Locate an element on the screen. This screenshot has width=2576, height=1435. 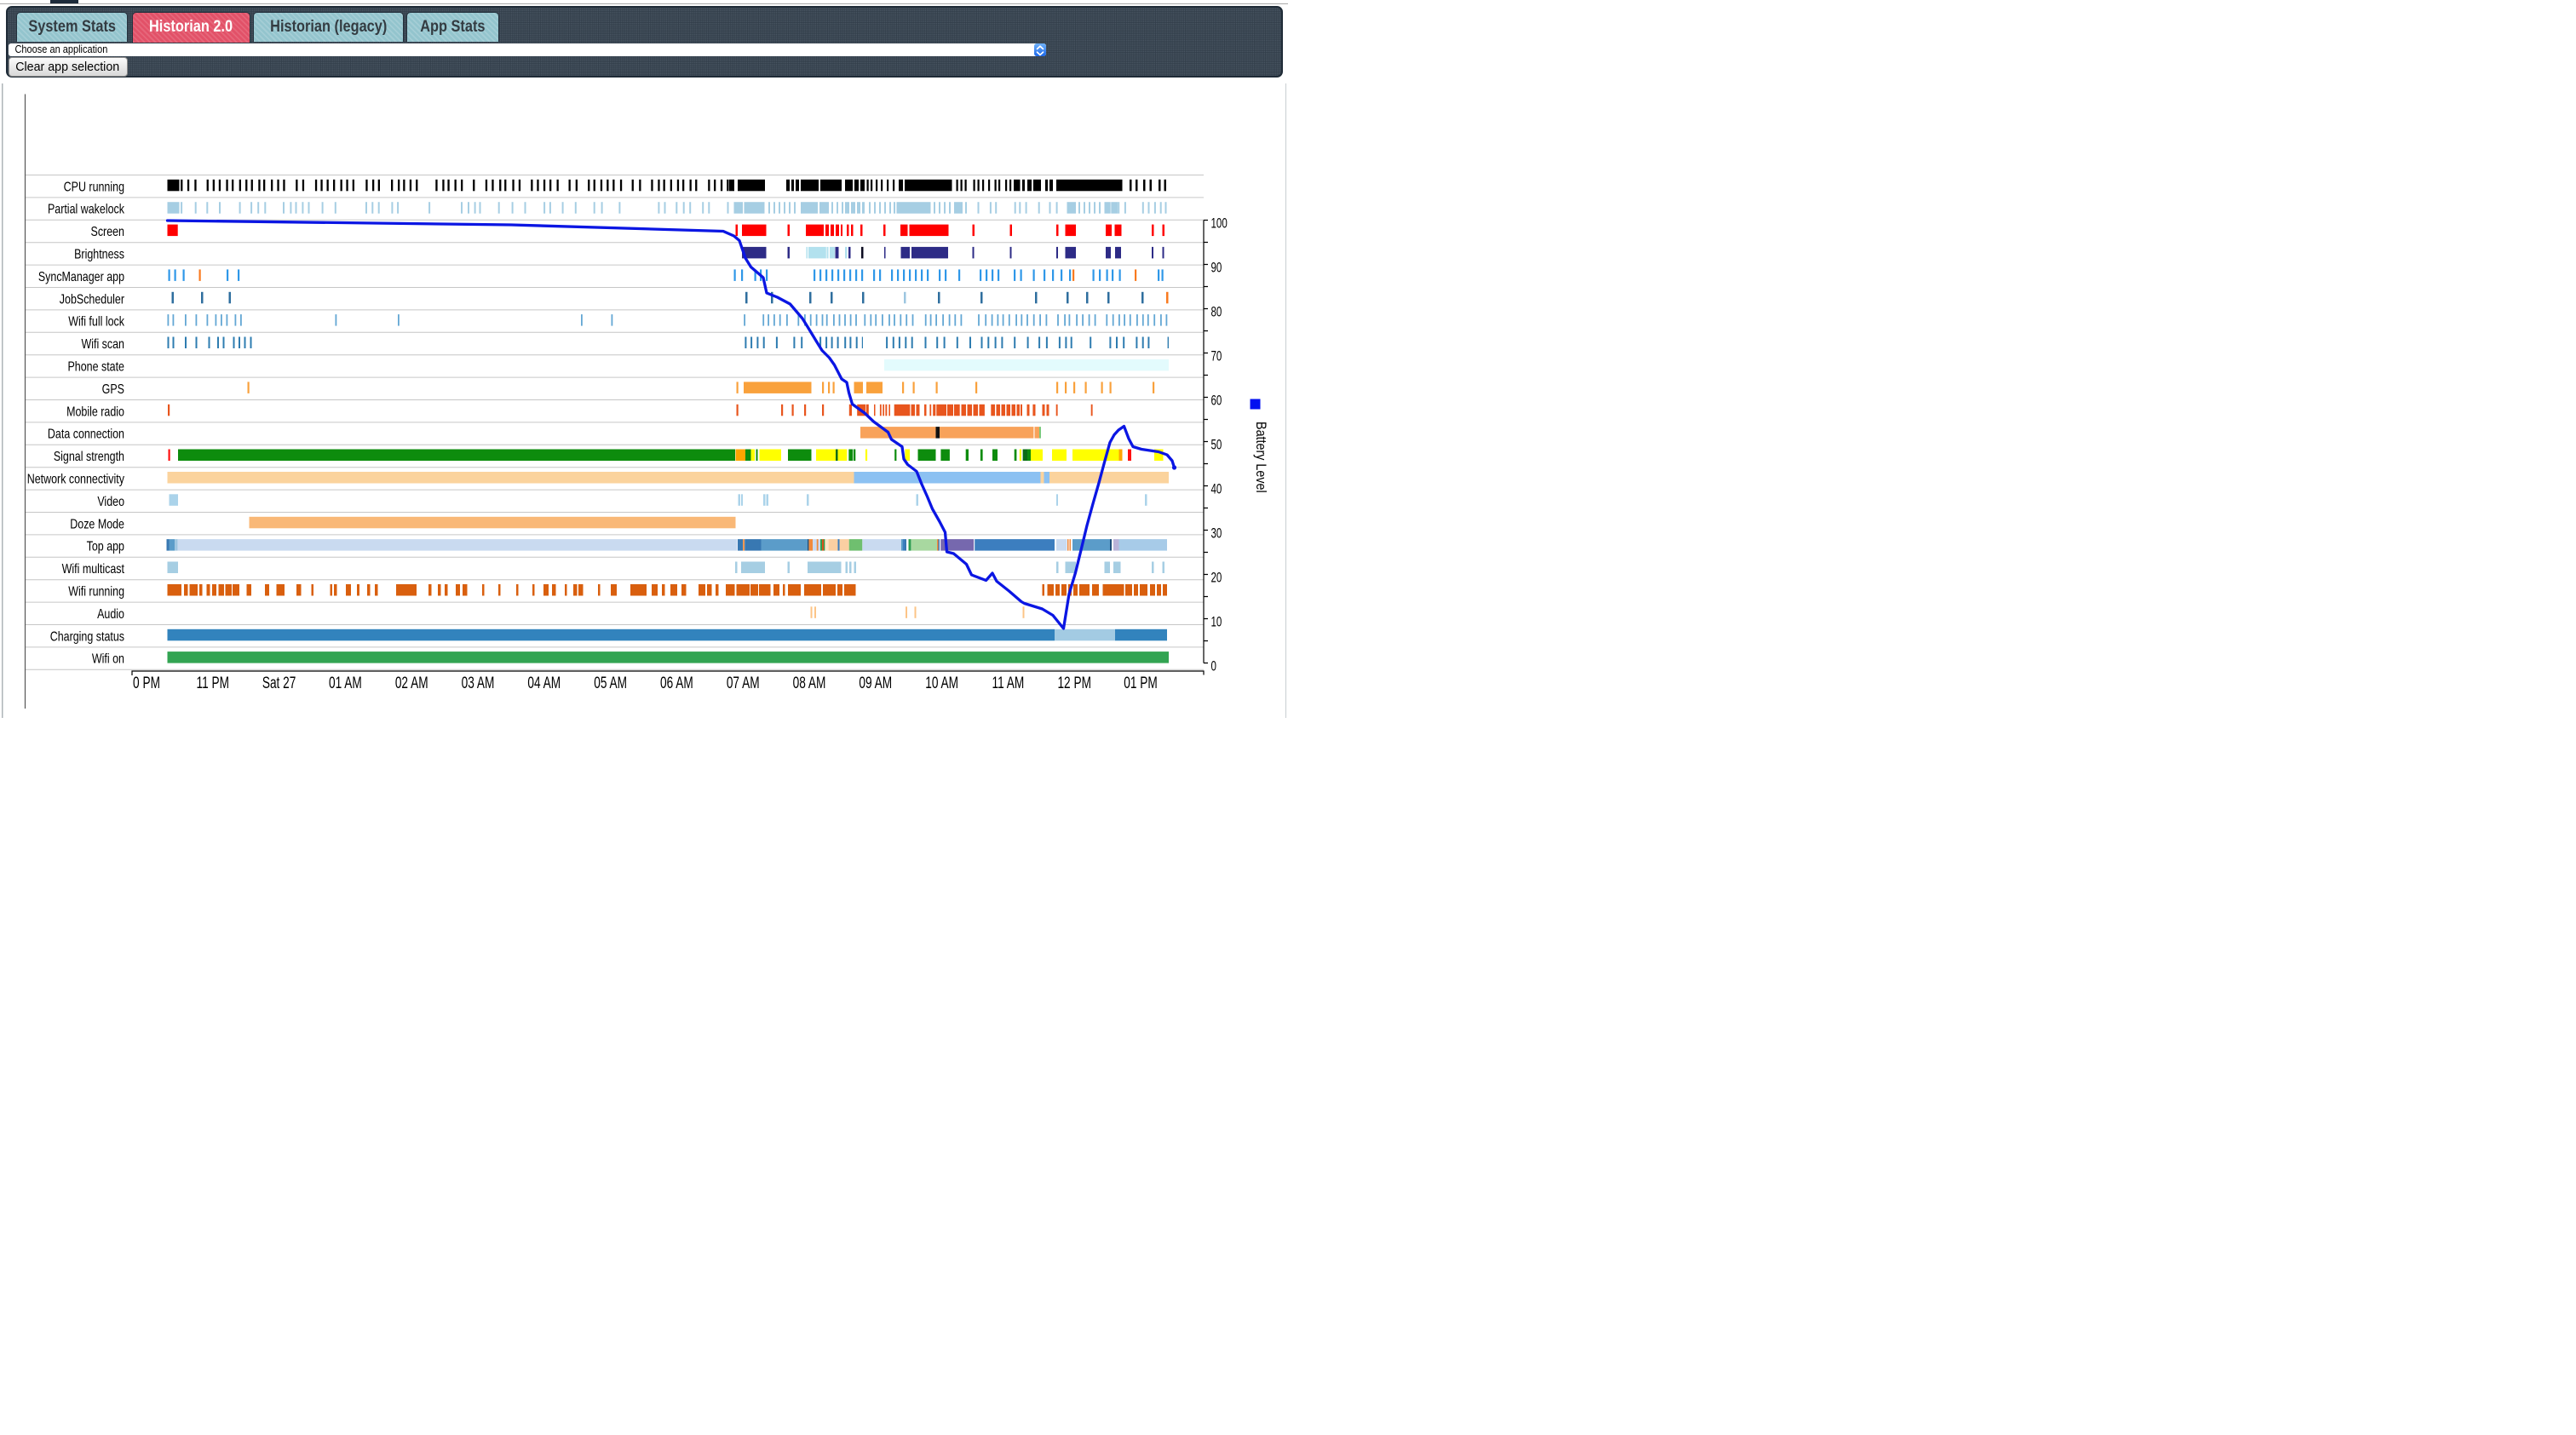
svg-text: 11 PM is located at coordinates (214, 683).